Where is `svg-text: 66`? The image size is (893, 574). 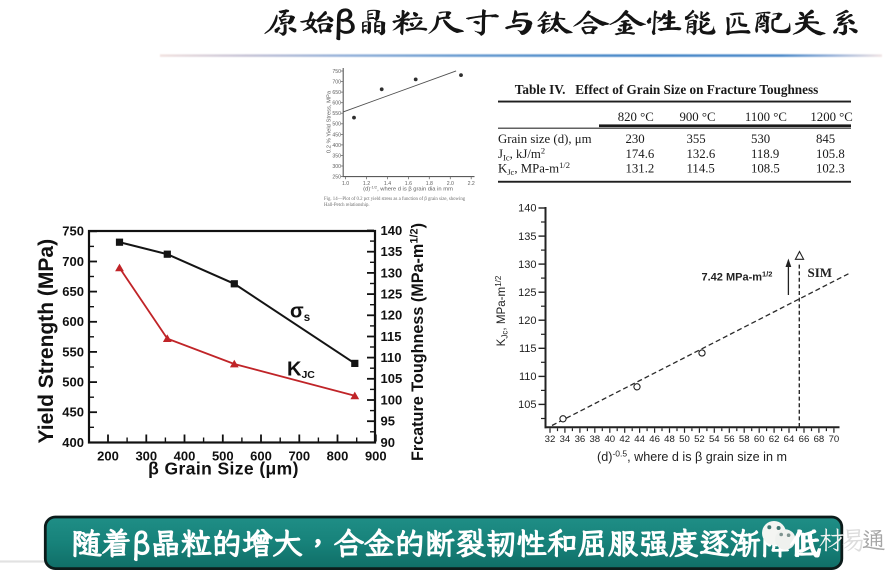
svg-text: 66 is located at coordinates (804, 439).